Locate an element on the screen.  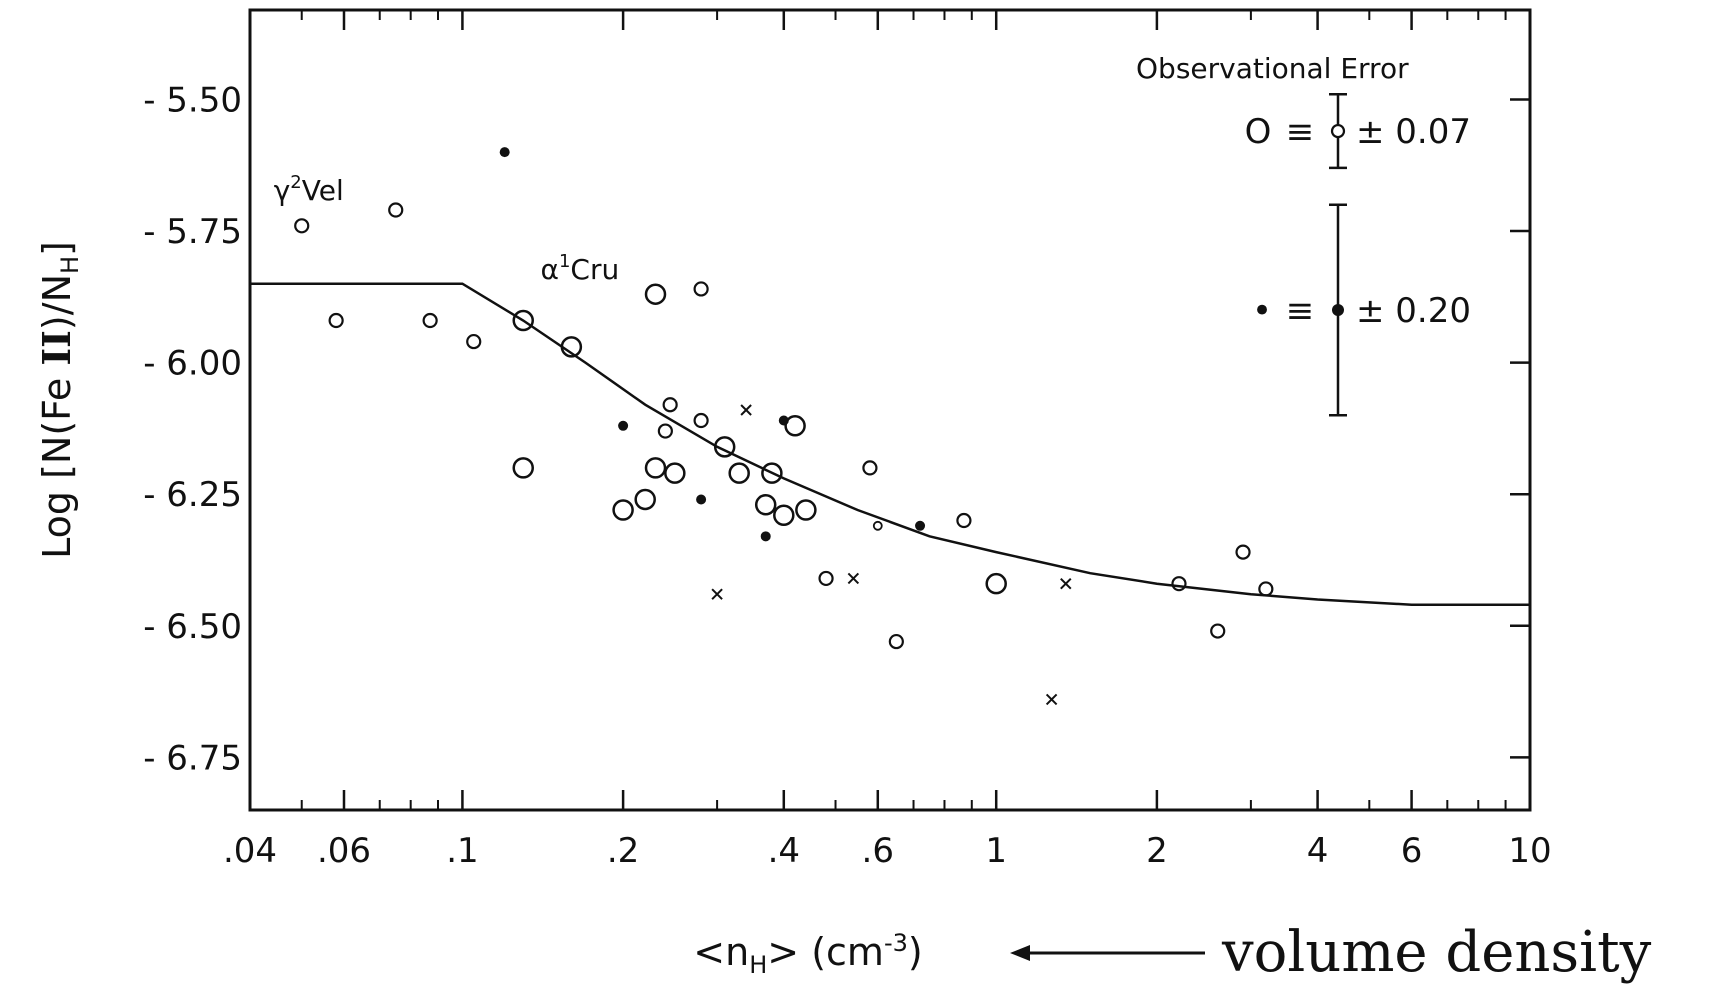
y-axis-title-start: Log [N(Fe is located at coordinates (57, 462).